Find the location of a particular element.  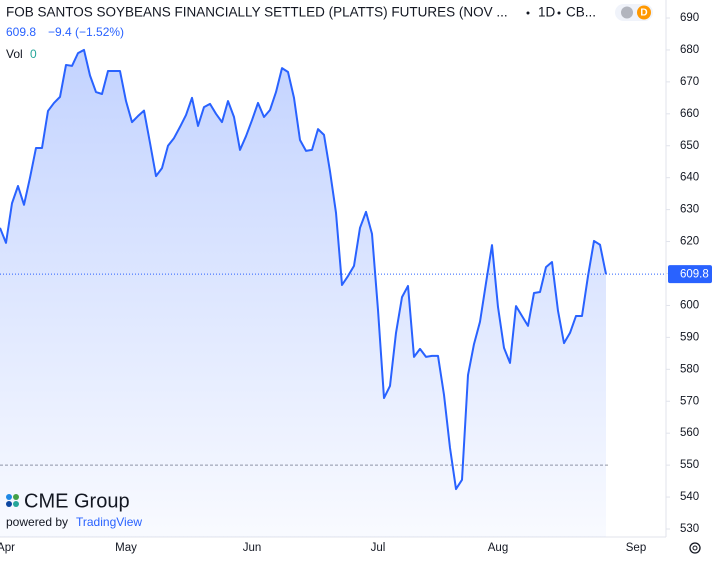

y-tick-label: 690 is located at coordinates (689, 18).